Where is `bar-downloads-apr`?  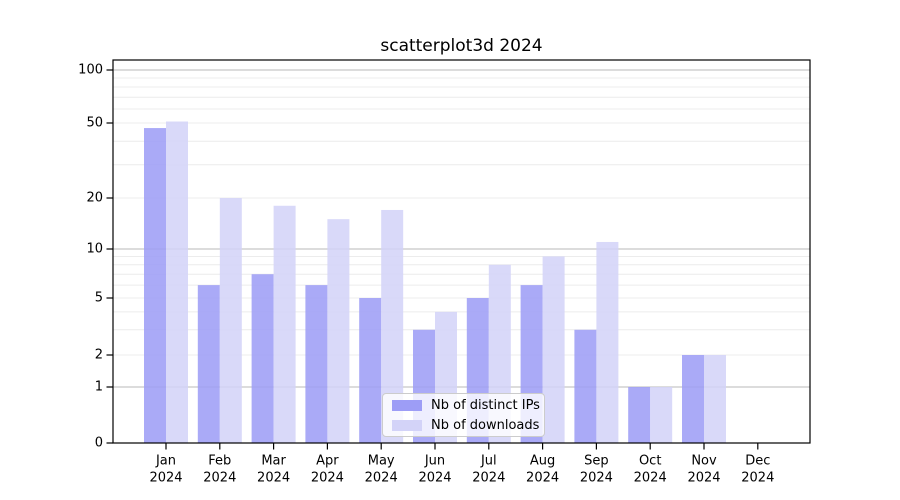
bar-downloads-apr is located at coordinates (338, 331).